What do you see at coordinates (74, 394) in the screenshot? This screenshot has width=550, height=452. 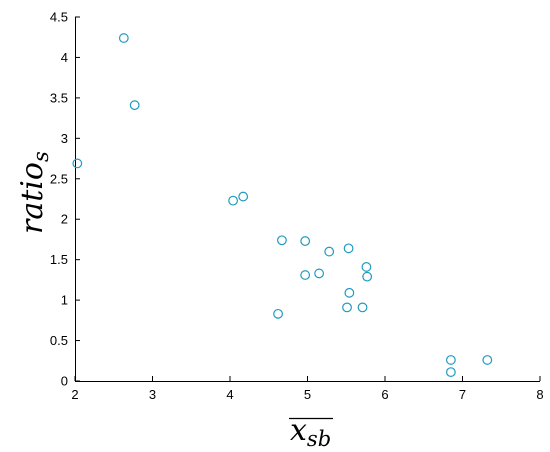 I see `x-tick-label: 2` at bounding box center [74, 394].